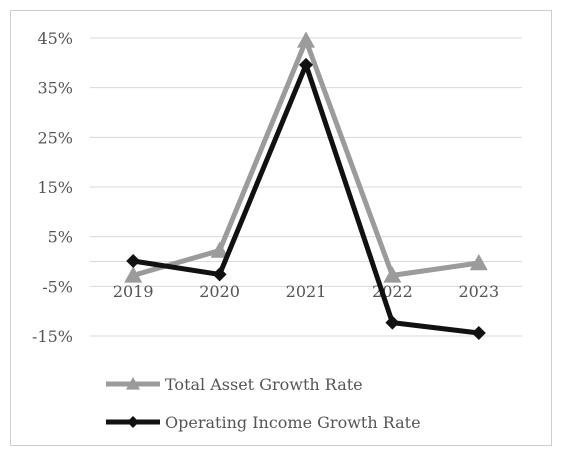 The width and height of the screenshot is (564, 458). I want to click on x-tick-label: 2023, so click(478, 291).